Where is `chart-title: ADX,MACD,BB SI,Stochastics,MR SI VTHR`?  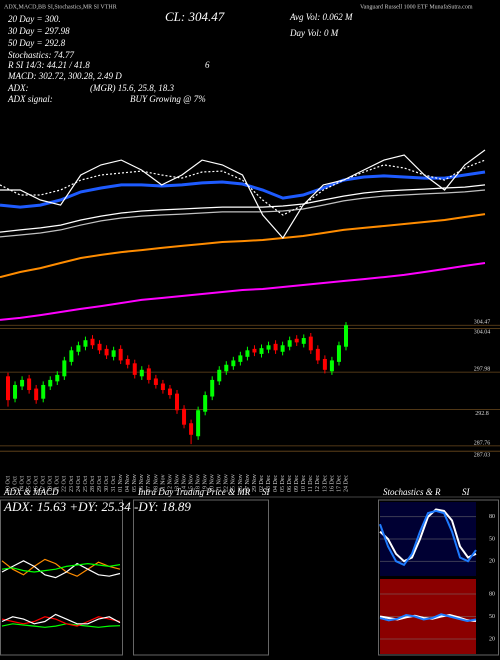 chart-title: ADX,MACD,BB SI,Stochastics,MR SI VTHR is located at coordinates (60, 7).